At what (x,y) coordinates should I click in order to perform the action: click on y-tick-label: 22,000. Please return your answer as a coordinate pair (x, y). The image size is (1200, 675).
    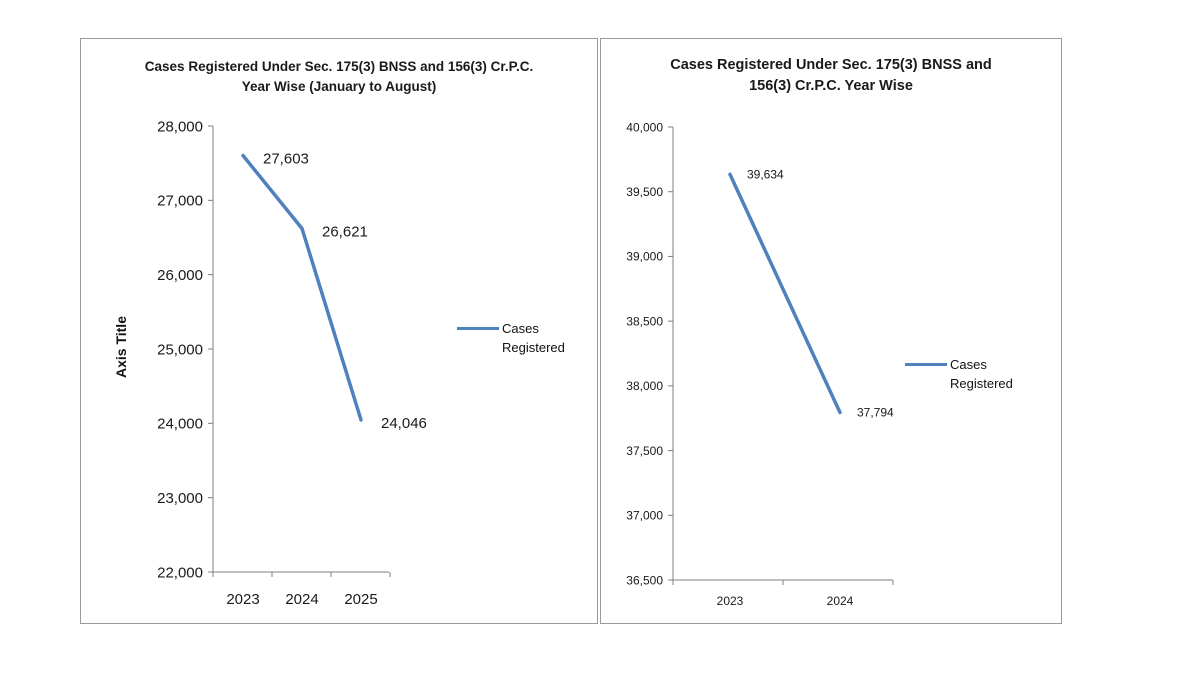
    Looking at the image, I should click on (180, 572).